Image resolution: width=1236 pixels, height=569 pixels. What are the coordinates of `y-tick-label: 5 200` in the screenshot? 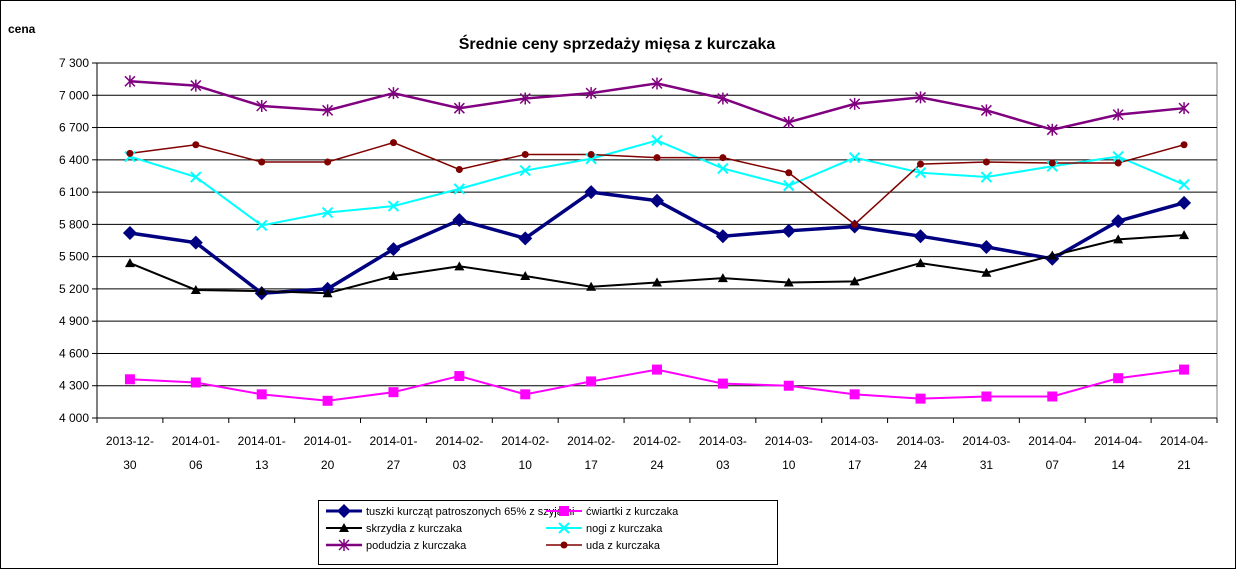 It's located at (74, 289).